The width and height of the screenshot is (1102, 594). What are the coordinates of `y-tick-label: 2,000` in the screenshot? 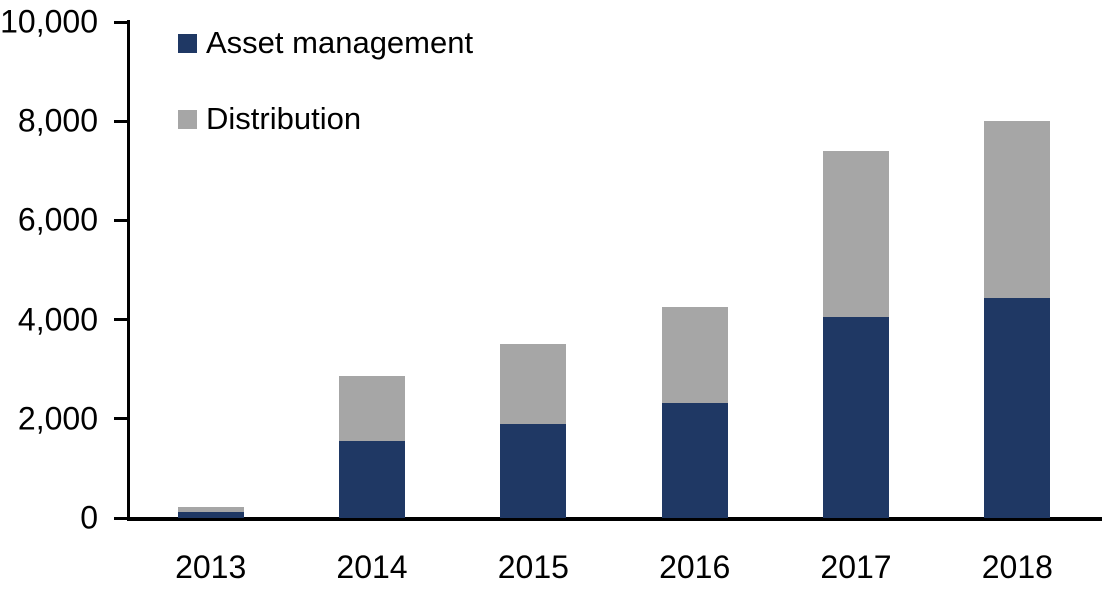 It's located at (57, 418).